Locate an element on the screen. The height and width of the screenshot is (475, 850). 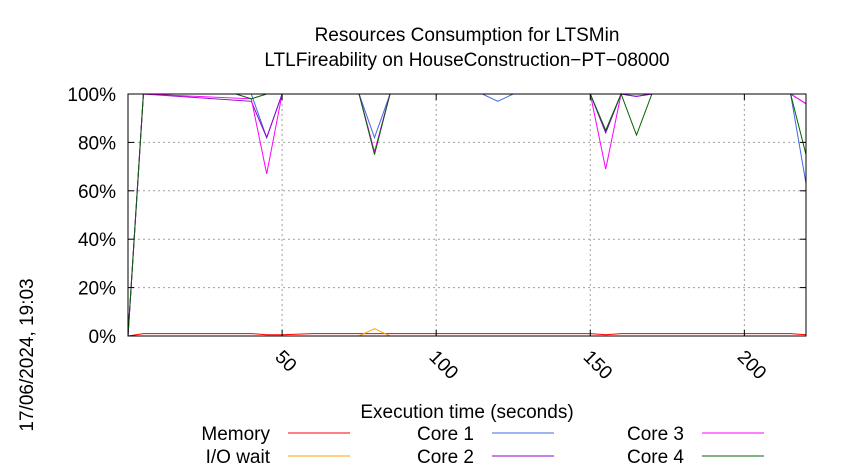
y-tick-label: 20% is located at coordinates (97, 289).